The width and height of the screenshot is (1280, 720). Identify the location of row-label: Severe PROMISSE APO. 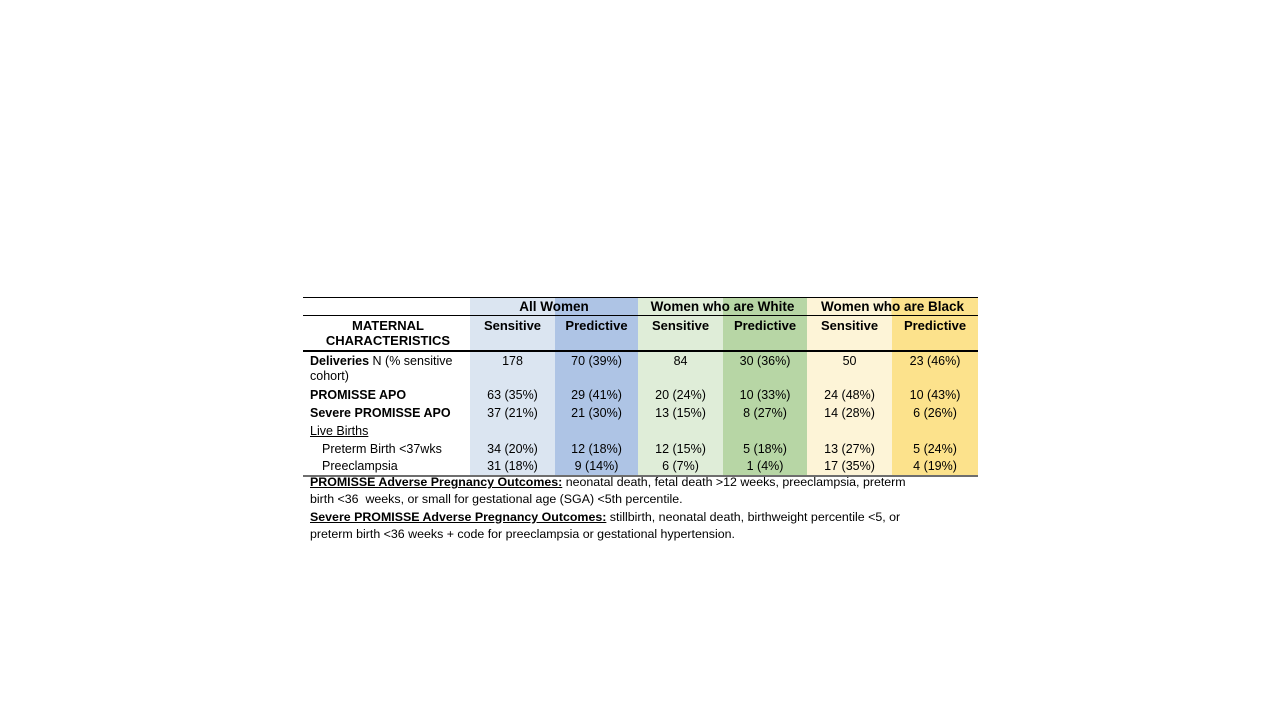
(380, 412).